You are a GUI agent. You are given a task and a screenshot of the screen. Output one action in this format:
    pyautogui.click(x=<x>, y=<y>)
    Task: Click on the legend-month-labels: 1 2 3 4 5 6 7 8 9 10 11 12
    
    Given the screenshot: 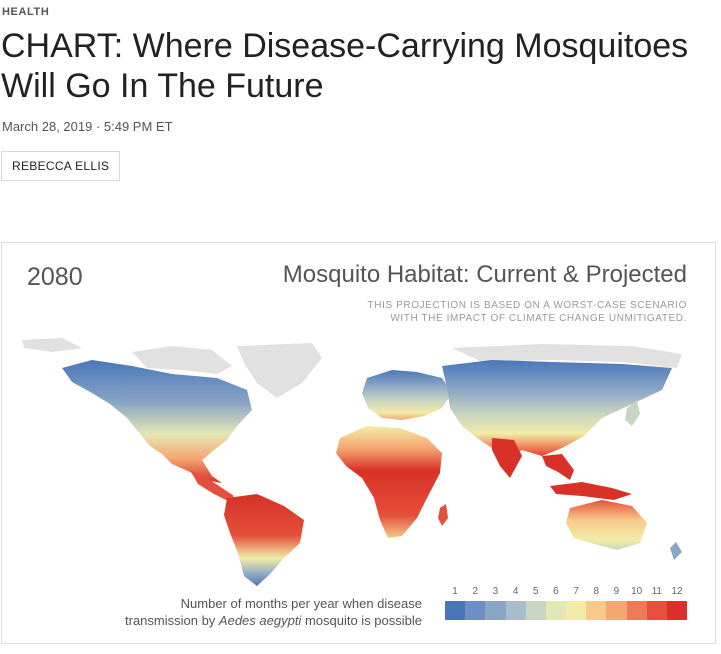 What is the action you would take?
    pyautogui.click(x=566, y=591)
    